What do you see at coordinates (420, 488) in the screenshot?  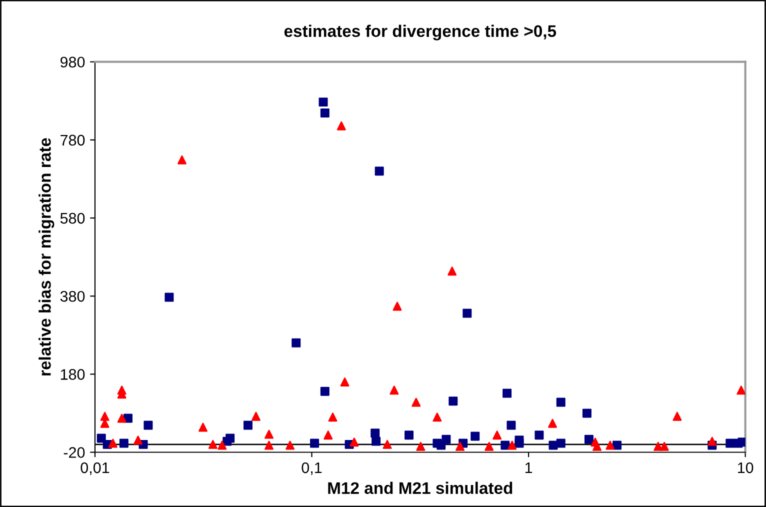 I see `x-axis-title: M12 and M21 simulated` at bounding box center [420, 488].